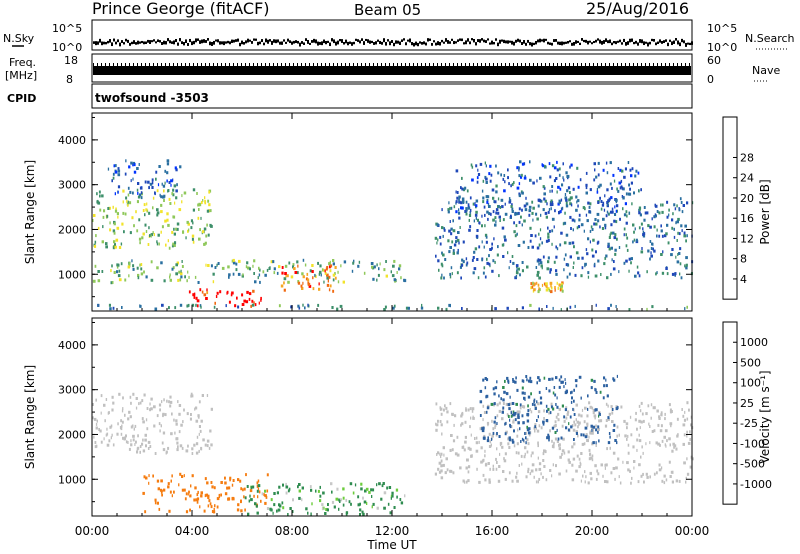  I want to click on colorbar-tick-label: -25, so click(749, 423).